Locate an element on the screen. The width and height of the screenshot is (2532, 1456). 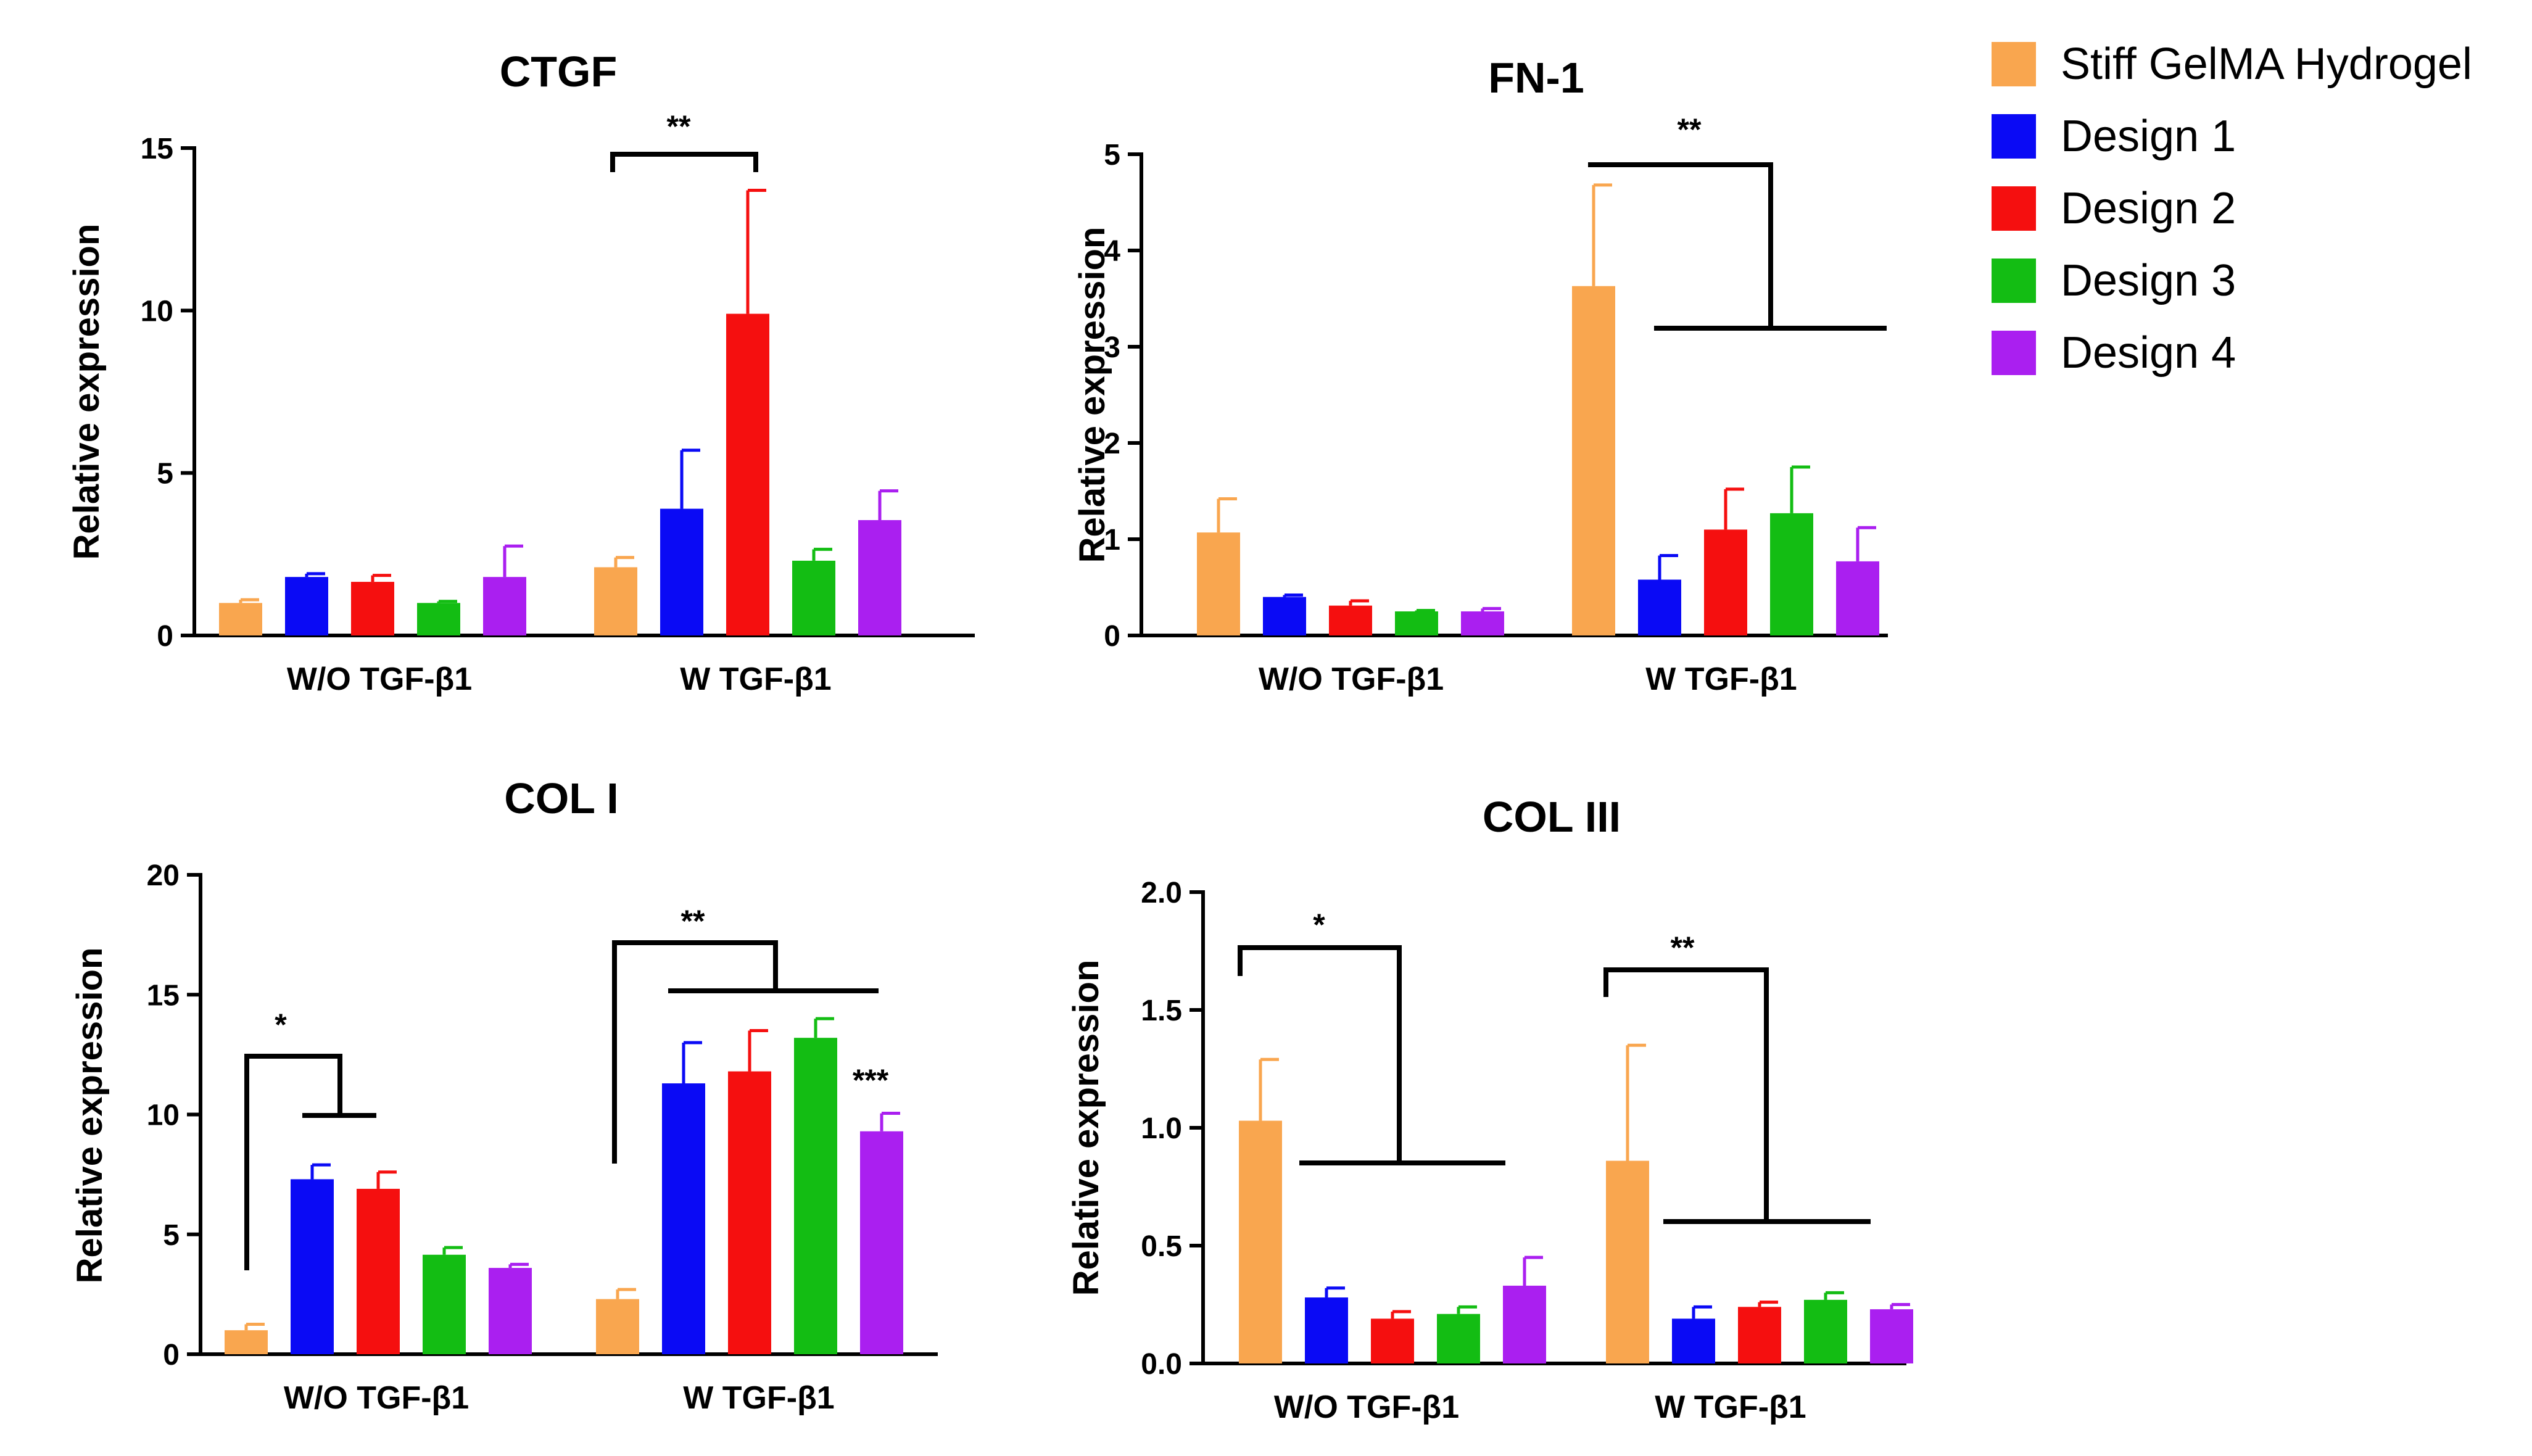
legend-swatch-design3 is located at coordinates (2014, 281).